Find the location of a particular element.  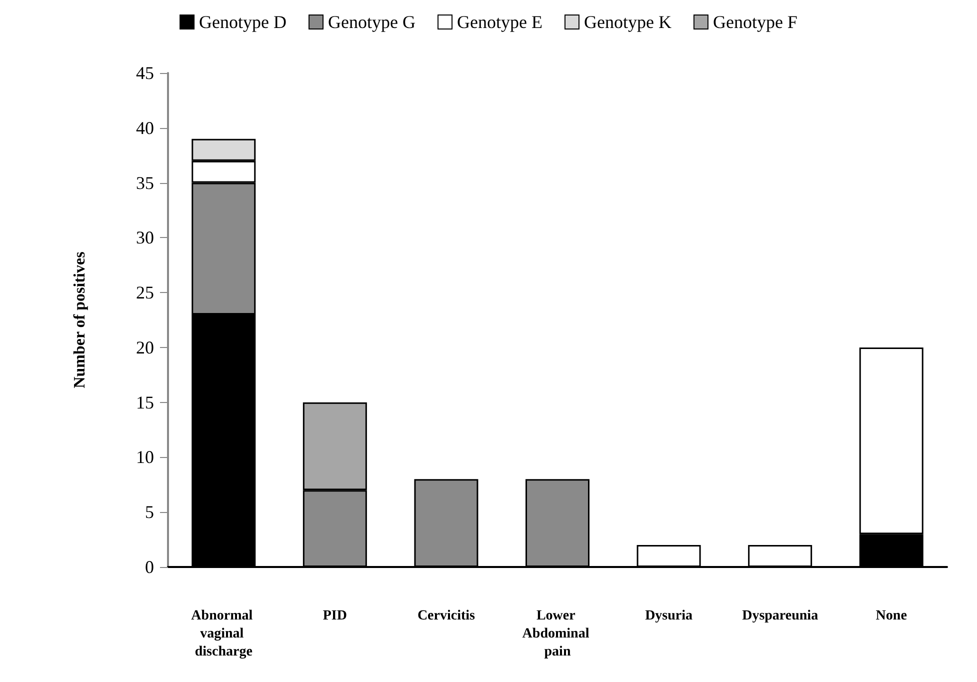

legend-label: Genotype E is located at coordinates (499, 22).